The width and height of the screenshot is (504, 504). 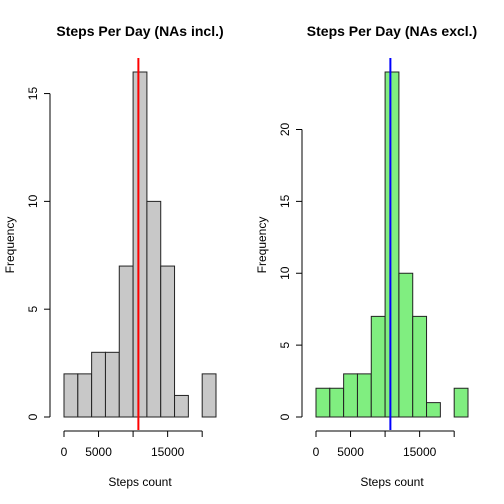 What do you see at coordinates (285, 130) in the screenshot?
I see `y-tick-label: 20` at bounding box center [285, 130].